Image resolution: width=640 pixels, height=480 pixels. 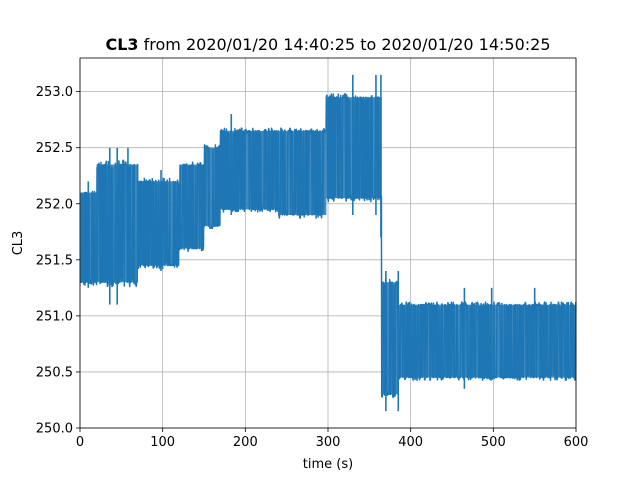 I want to click on x-axis: 0 100 200 300 400 500 600, so click(x=332, y=439).